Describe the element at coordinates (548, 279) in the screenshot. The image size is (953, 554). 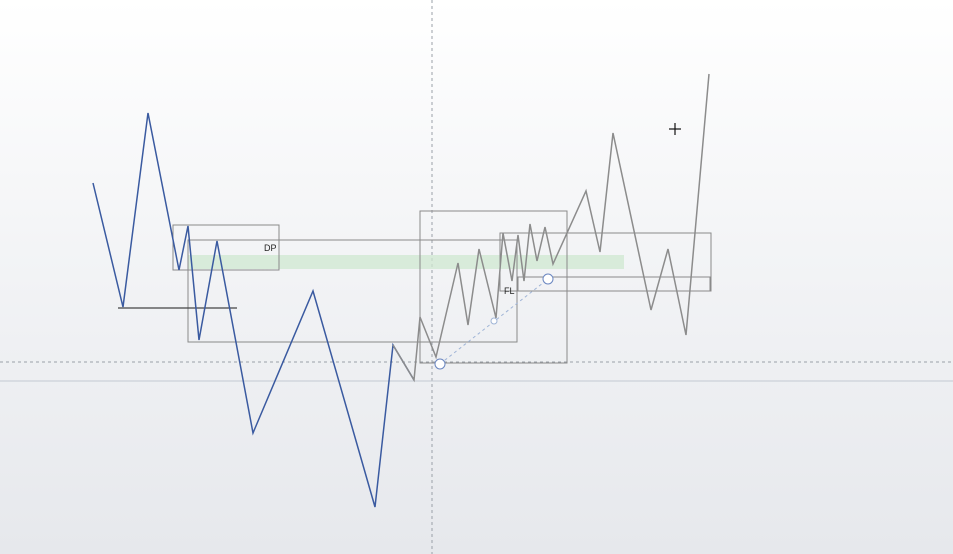
I see `trend-anchor-end` at that location.